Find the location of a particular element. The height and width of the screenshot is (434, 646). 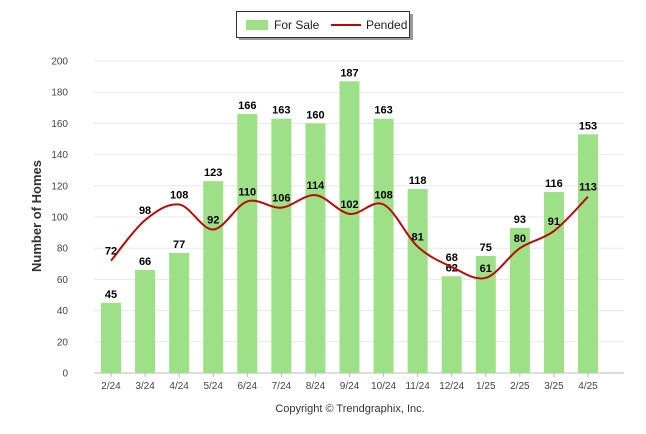

legend-label-for-sale: For Sale is located at coordinates (297, 25).